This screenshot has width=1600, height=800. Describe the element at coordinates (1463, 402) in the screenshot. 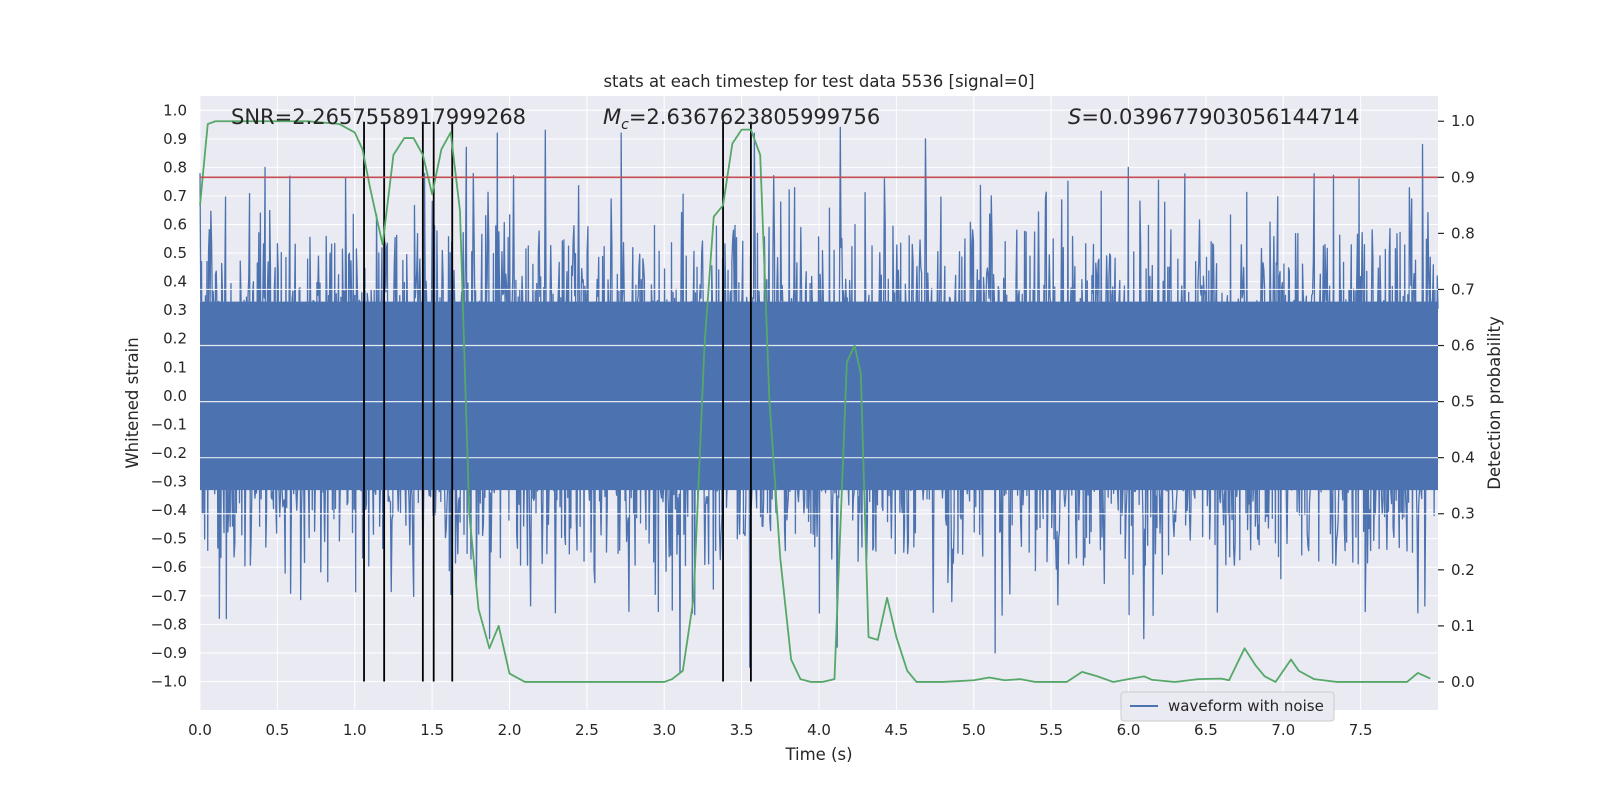

I see `y-right-tick-label-5: 0.5` at that location.